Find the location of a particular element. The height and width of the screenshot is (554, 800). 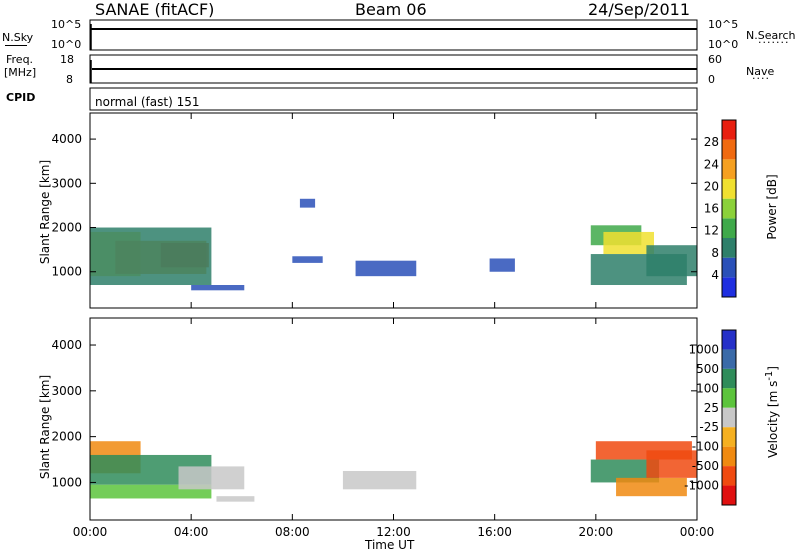

x-tick-label-6: 00:00 is located at coordinates (697, 532).